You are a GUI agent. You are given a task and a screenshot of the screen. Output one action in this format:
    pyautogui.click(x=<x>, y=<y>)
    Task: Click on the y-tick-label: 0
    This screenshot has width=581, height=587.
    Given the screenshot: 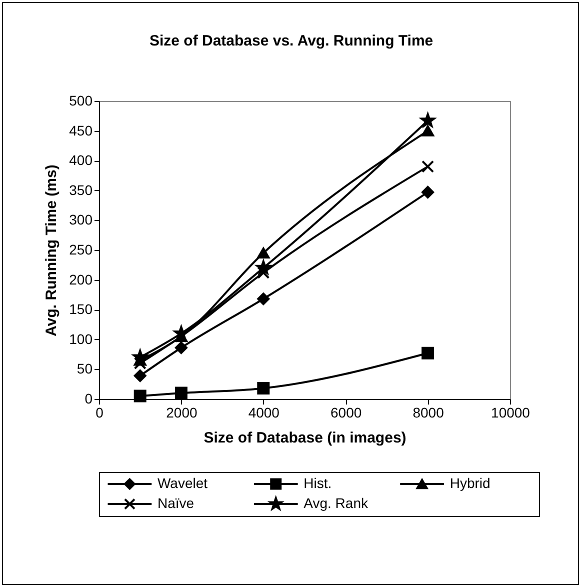 What is the action you would take?
    pyautogui.click(x=88, y=398)
    